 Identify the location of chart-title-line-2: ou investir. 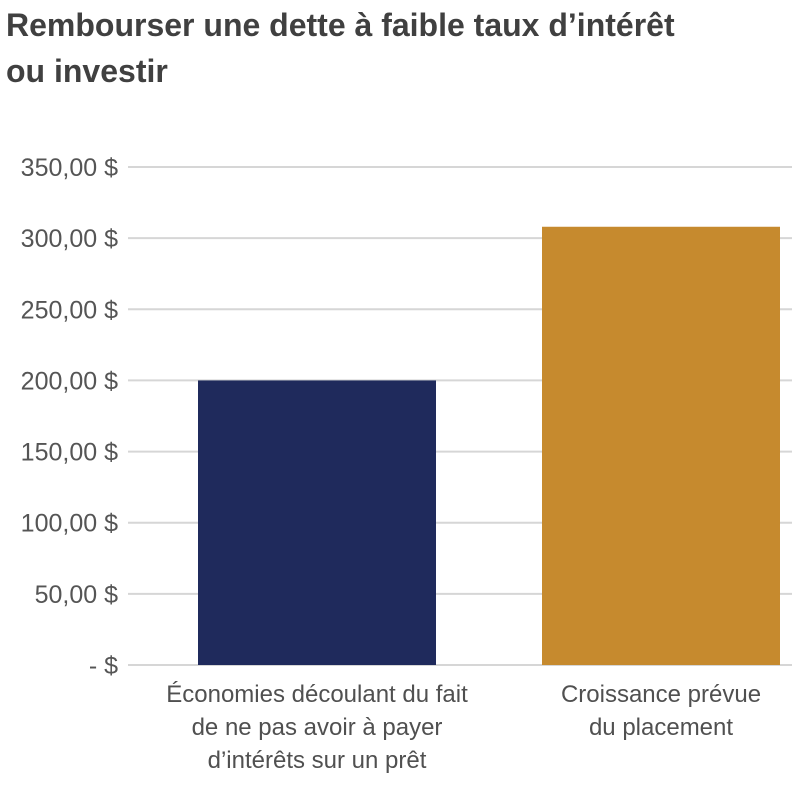
(87, 71).